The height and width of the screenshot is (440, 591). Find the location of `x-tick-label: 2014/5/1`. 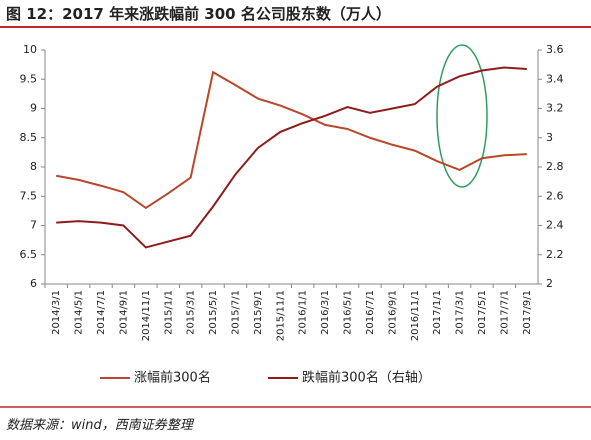

x-tick-label: 2014/5/1 is located at coordinates (79, 312).